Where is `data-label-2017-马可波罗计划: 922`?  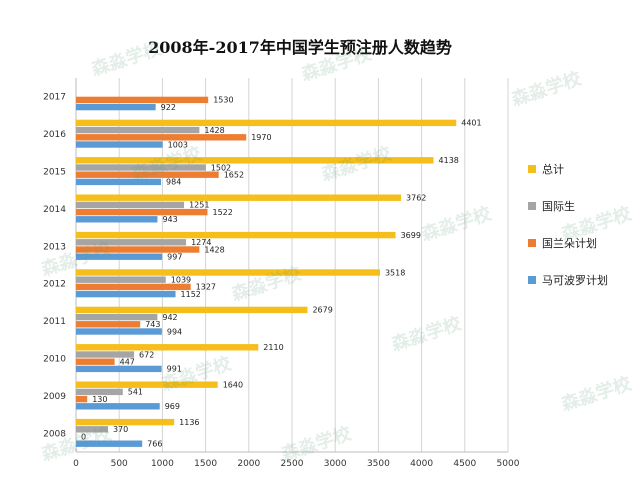 data-label-2017-马可波罗计划: 922 is located at coordinates (168, 107).